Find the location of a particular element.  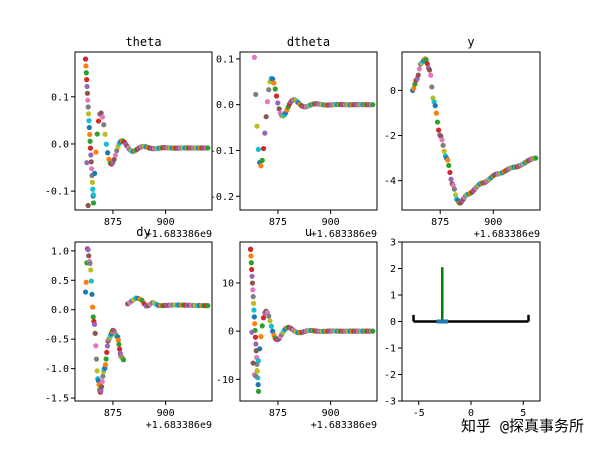

x-tick-label: 875 is located at coordinates (278, 222).